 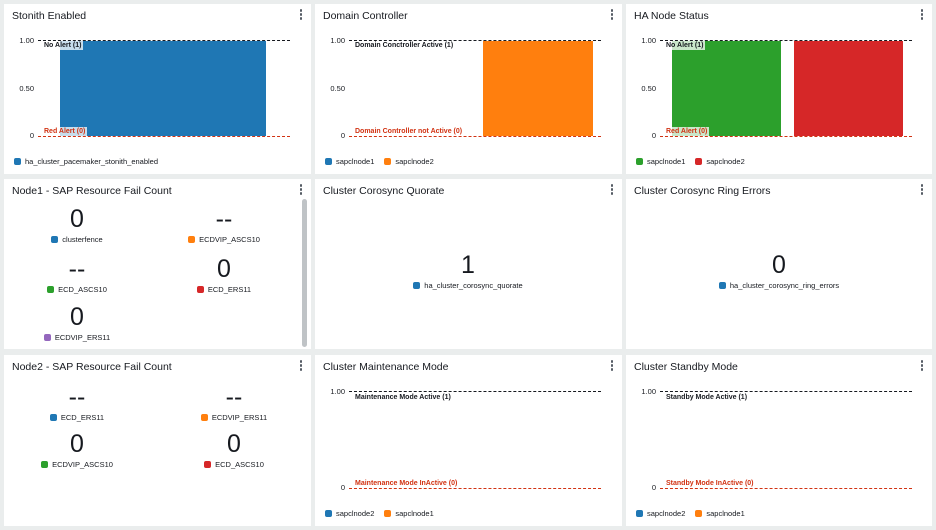 What do you see at coordinates (224, 274) in the screenshot?
I see `metric-ecd-ers11: 0 ECD_ERS11` at bounding box center [224, 274].